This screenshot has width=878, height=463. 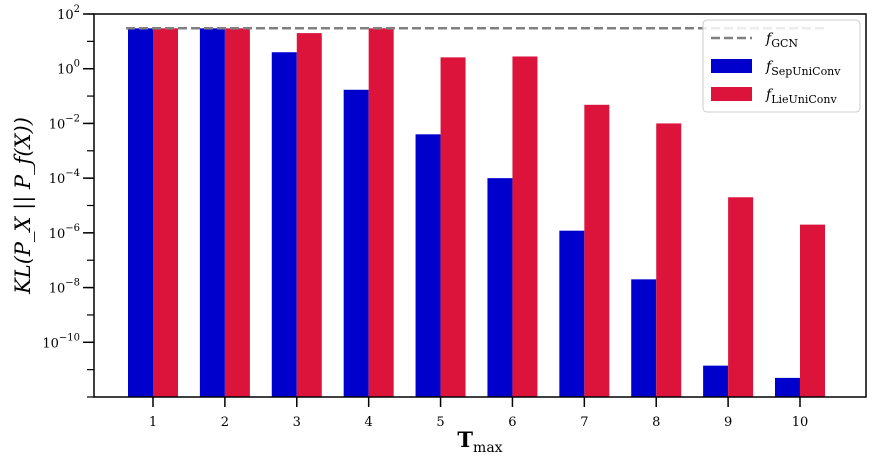 What do you see at coordinates (781, 40) in the screenshot?
I see `legend-label: fGCN` at bounding box center [781, 40].